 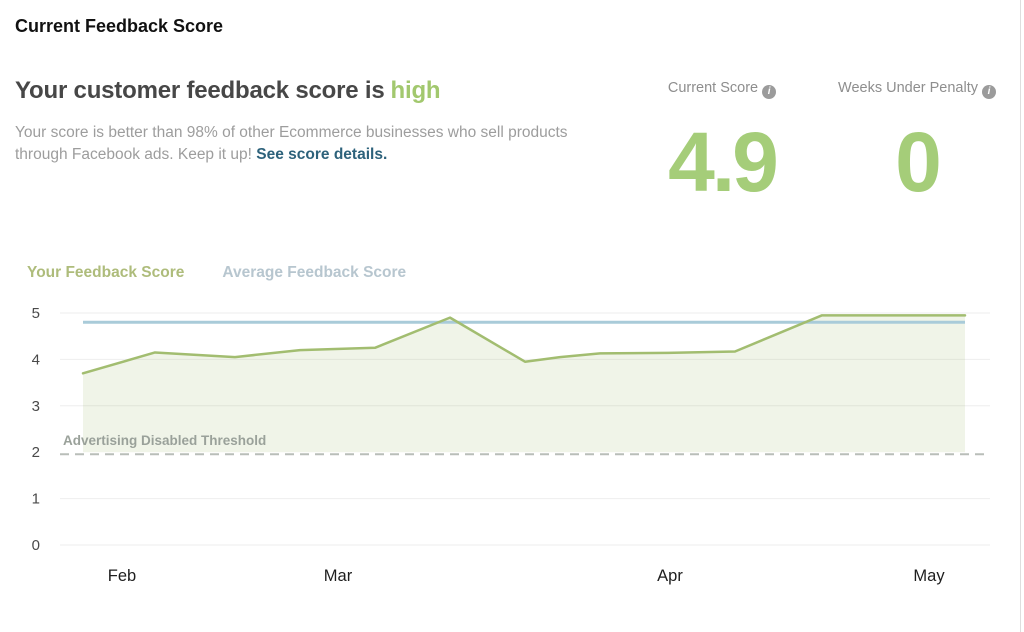 I want to click on x-axis-label-mar: Mar, so click(x=338, y=576).